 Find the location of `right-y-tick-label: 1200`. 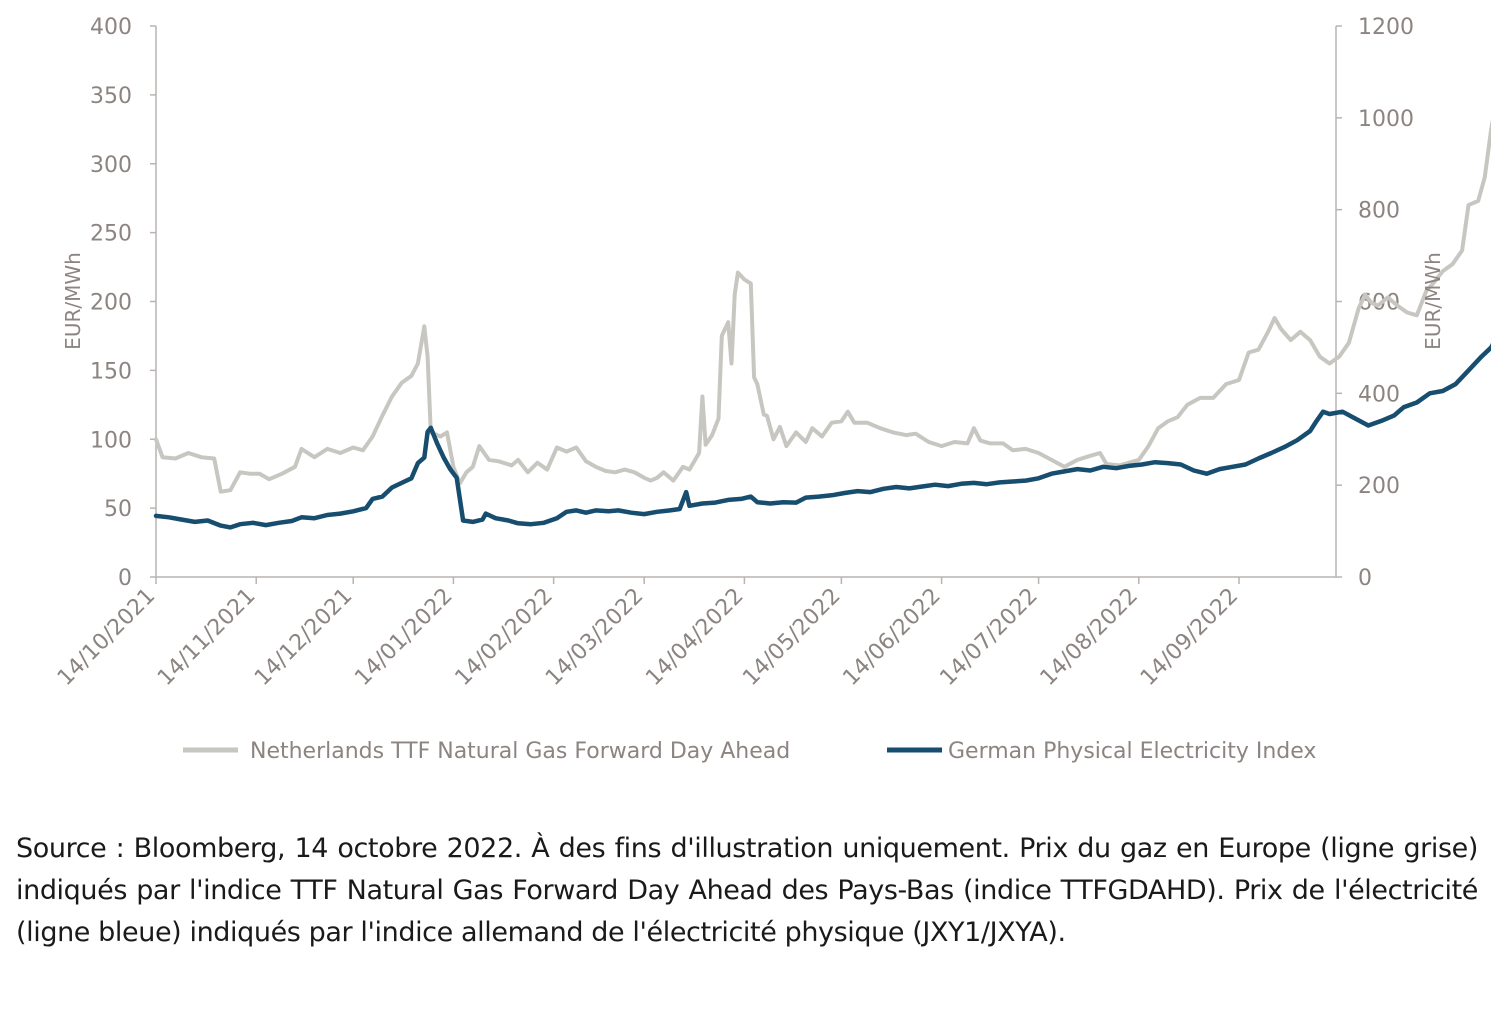

right-y-tick-label: 1200 is located at coordinates (1386, 27).